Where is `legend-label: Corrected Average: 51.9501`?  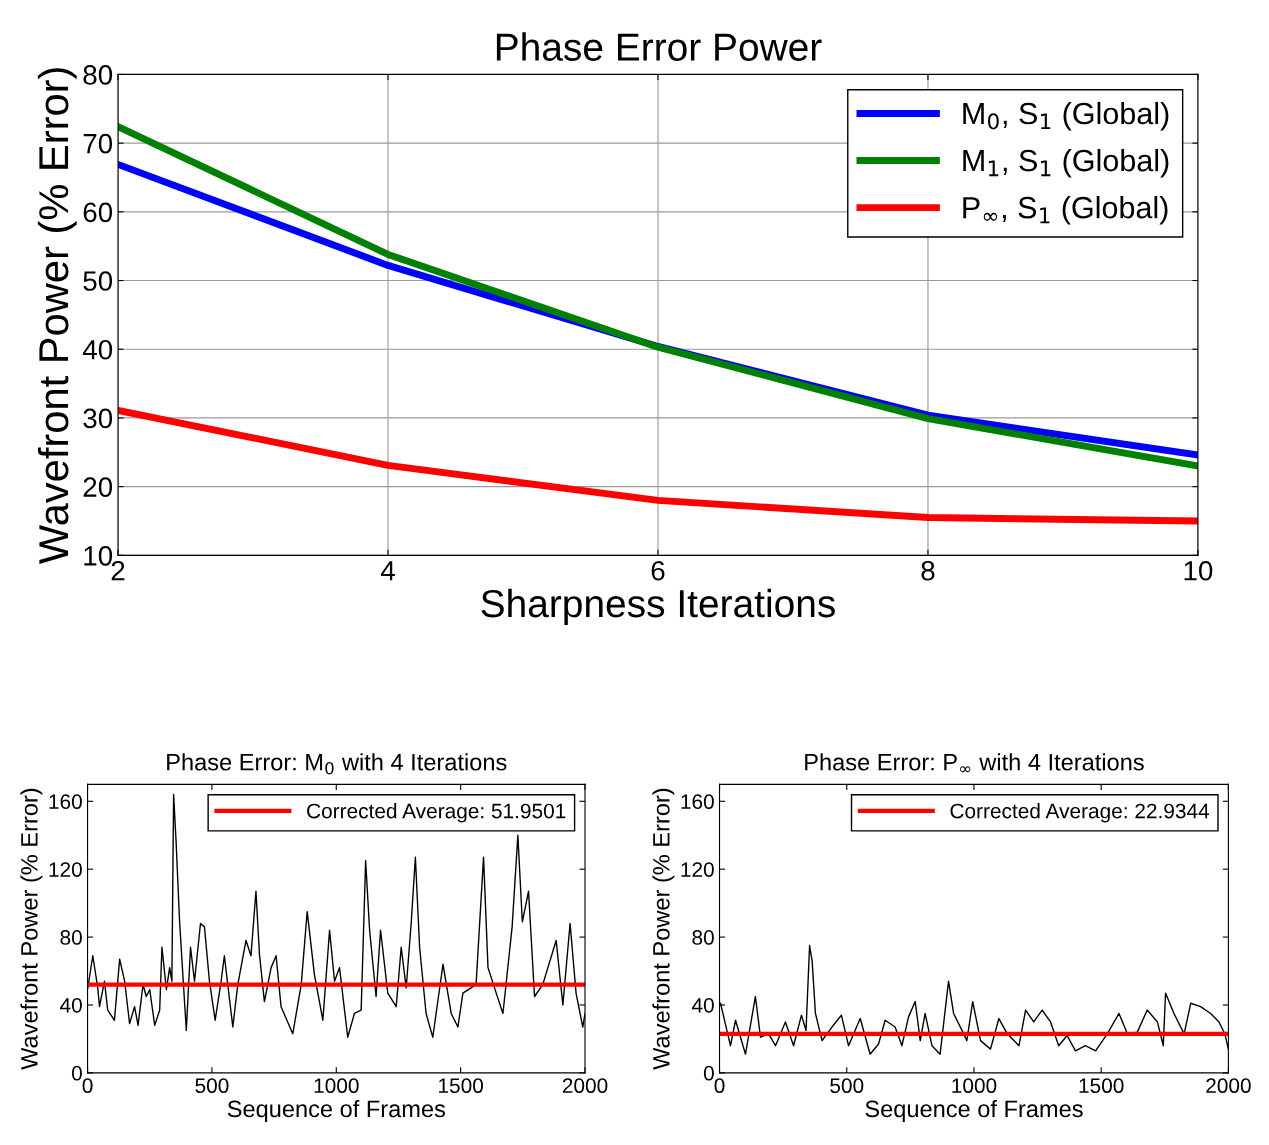 legend-label: Corrected Average: 51.9501 is located at coordinates (436, 813).